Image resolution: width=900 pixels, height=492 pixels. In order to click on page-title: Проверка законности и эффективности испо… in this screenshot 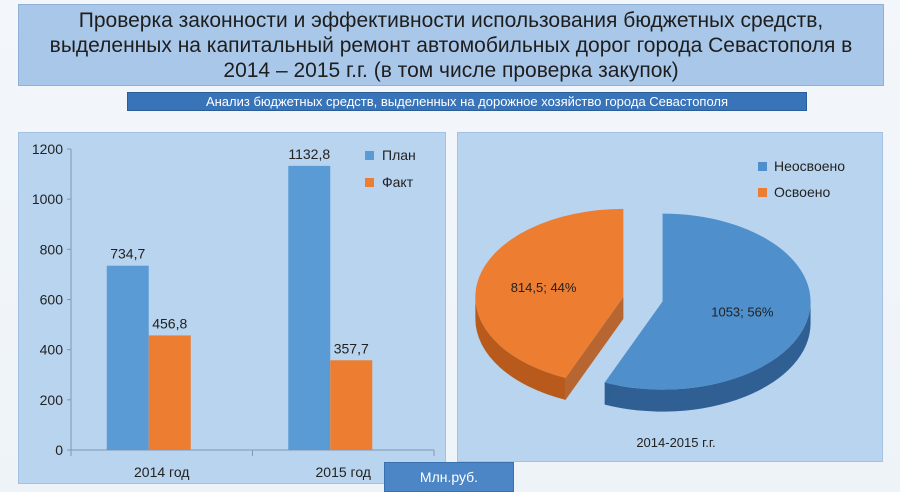, I will do `click(451, 45)`.